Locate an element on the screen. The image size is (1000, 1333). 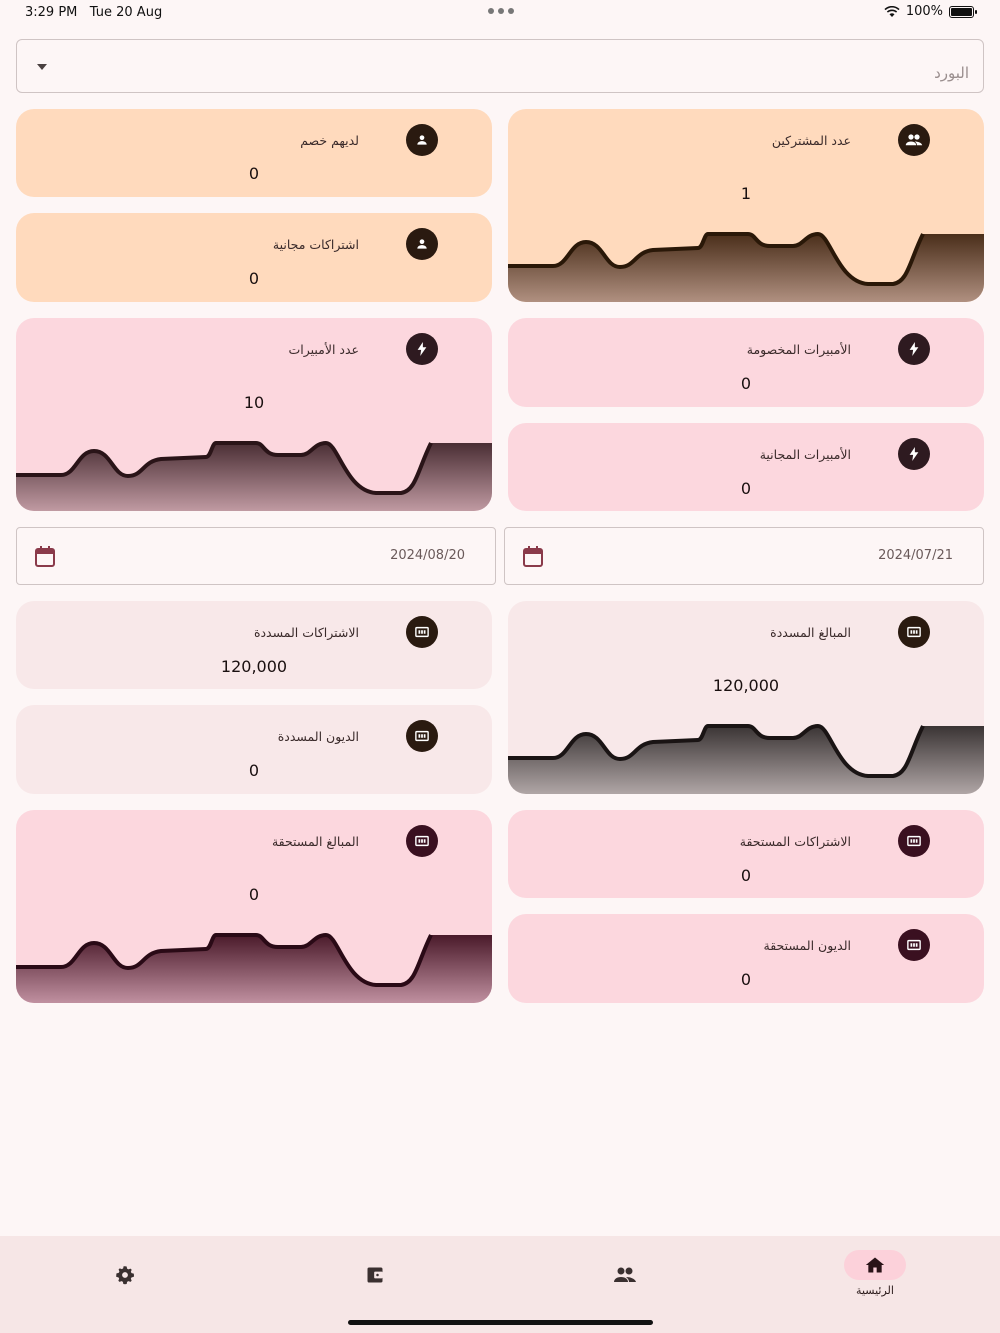
card-title: الاشتراكات المسددة is located at coordinates (306, 632).